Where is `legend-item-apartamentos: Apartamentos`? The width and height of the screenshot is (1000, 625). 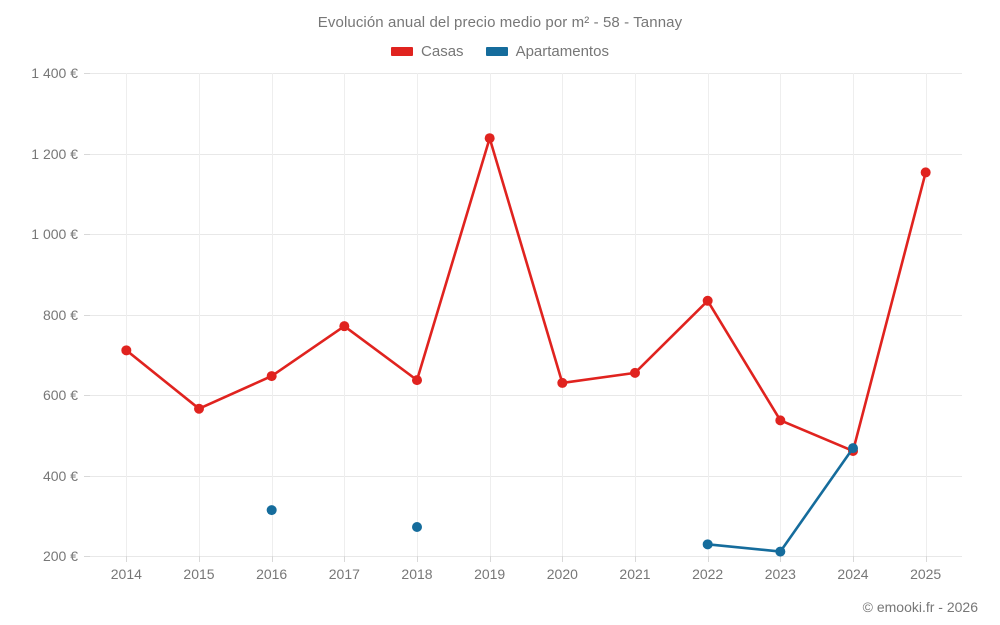
legend-item-apartamentos: Apartamentos is located at coordinates (547, 51).